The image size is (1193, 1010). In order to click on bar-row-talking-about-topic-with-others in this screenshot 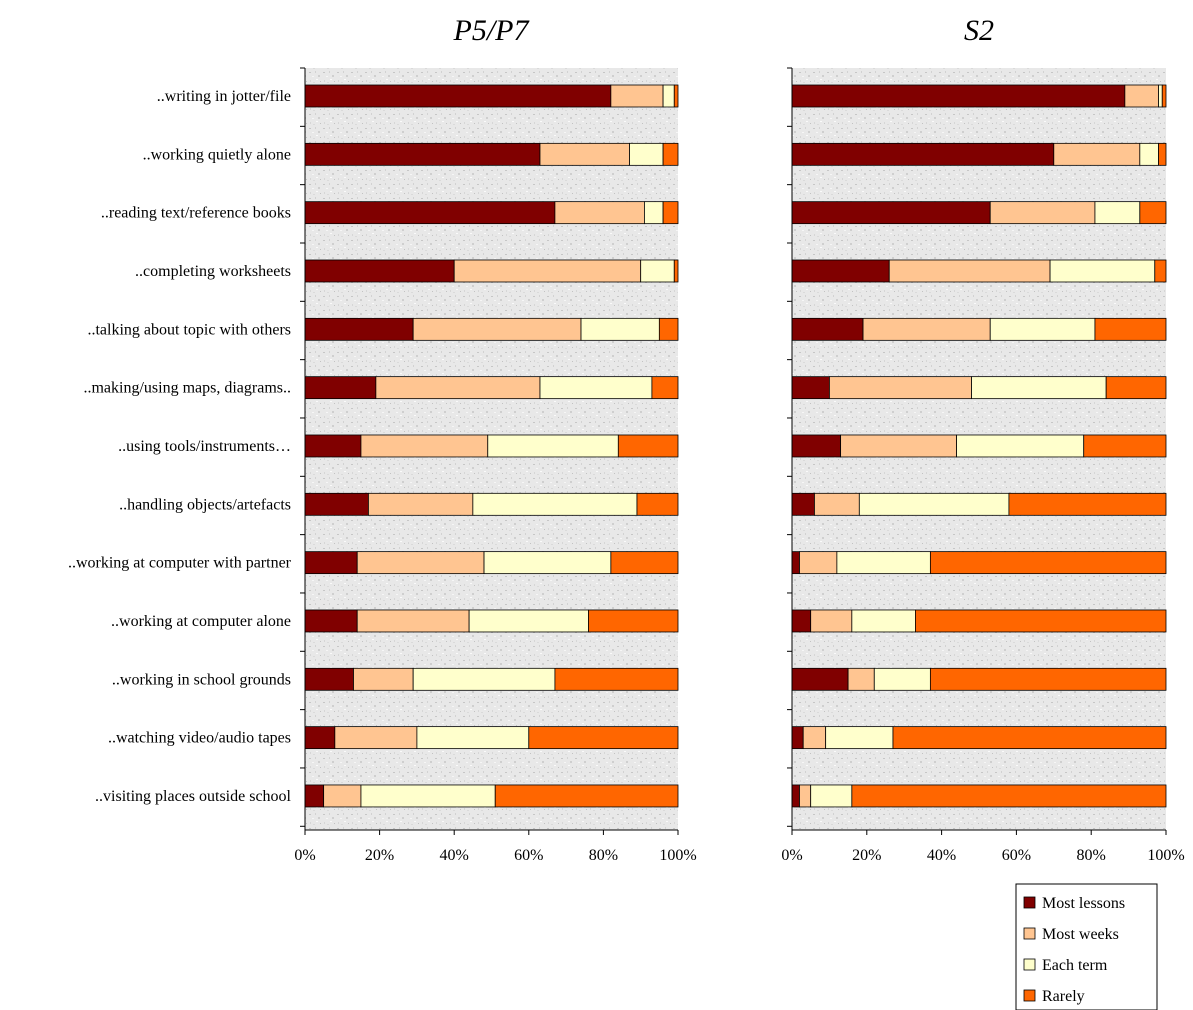, I will do `click(979, 329)`.